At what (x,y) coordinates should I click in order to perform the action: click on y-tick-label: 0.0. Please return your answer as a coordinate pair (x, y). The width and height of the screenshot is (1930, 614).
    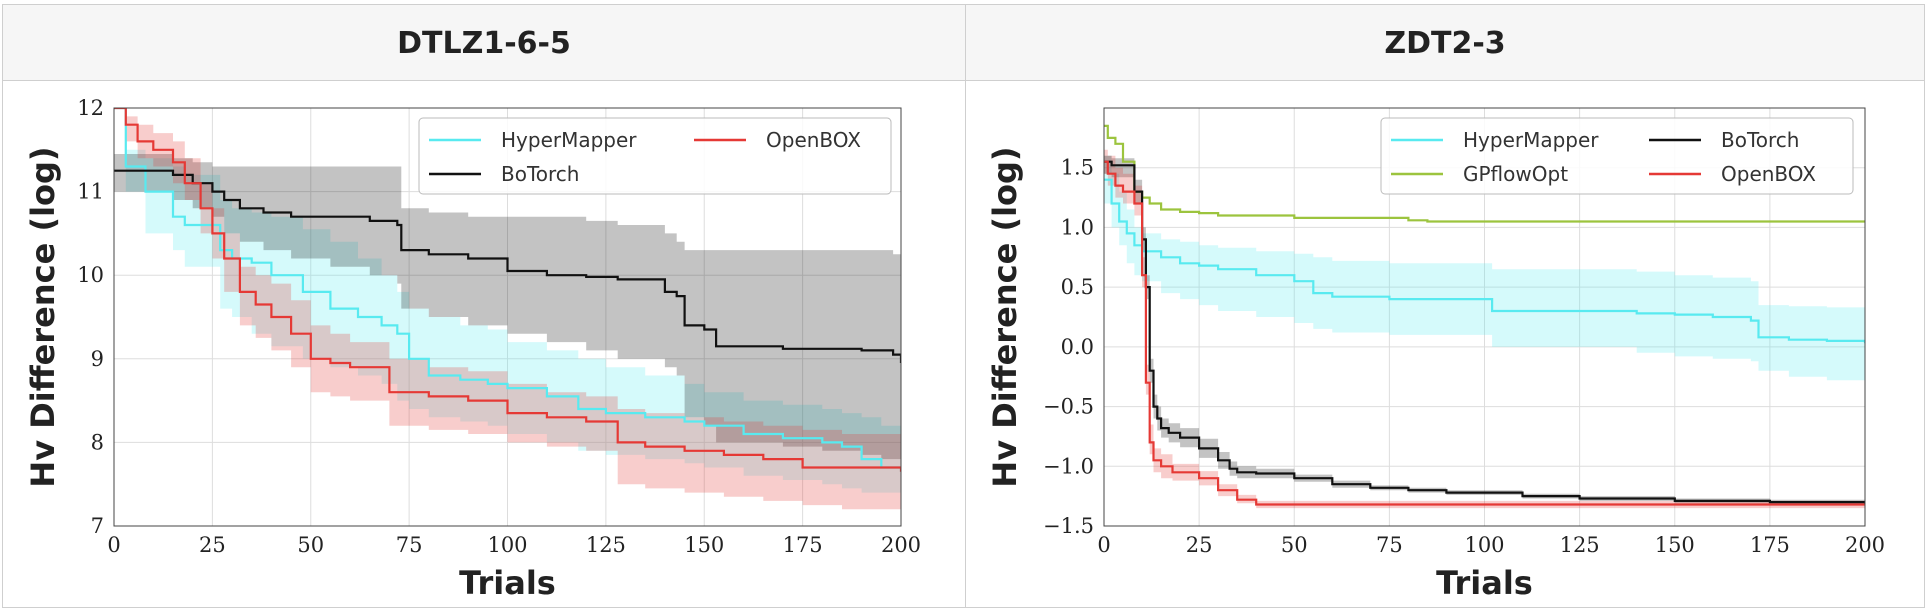
    Looking at the image, I should click on (1077, 347).